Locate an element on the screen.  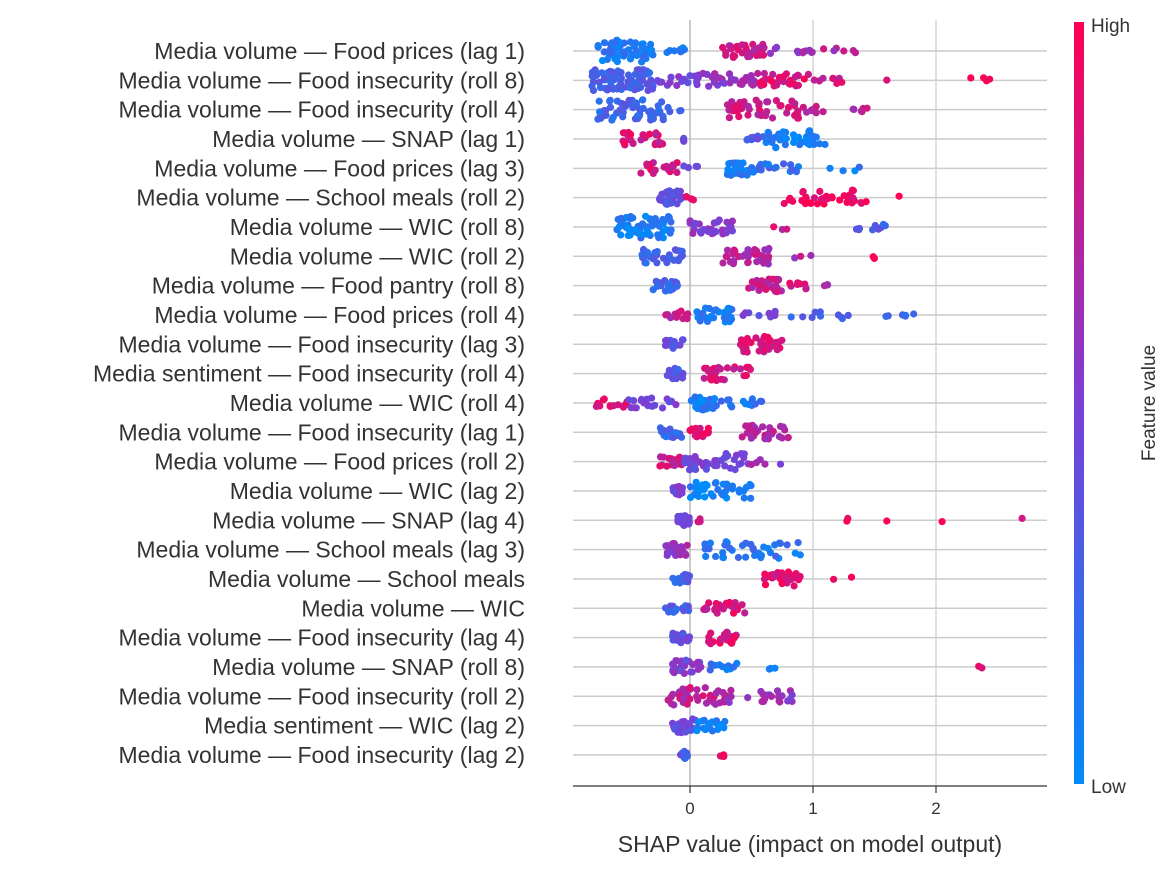
colorbar-low-label: Low is located at coordinates (1108, 787).